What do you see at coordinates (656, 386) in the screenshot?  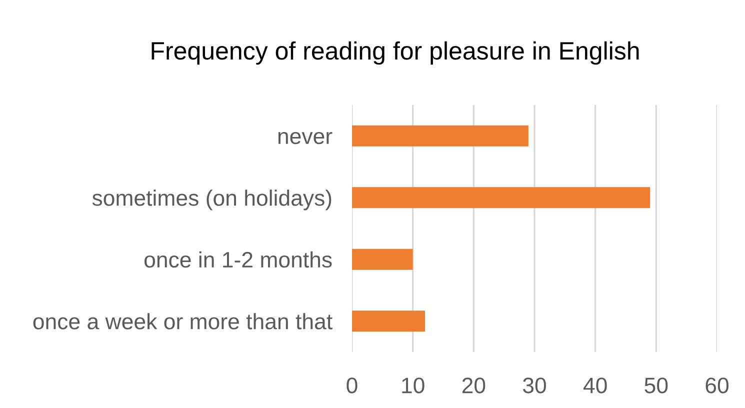 I see `x-tick-label: 50` at bounding box center [656, 386].